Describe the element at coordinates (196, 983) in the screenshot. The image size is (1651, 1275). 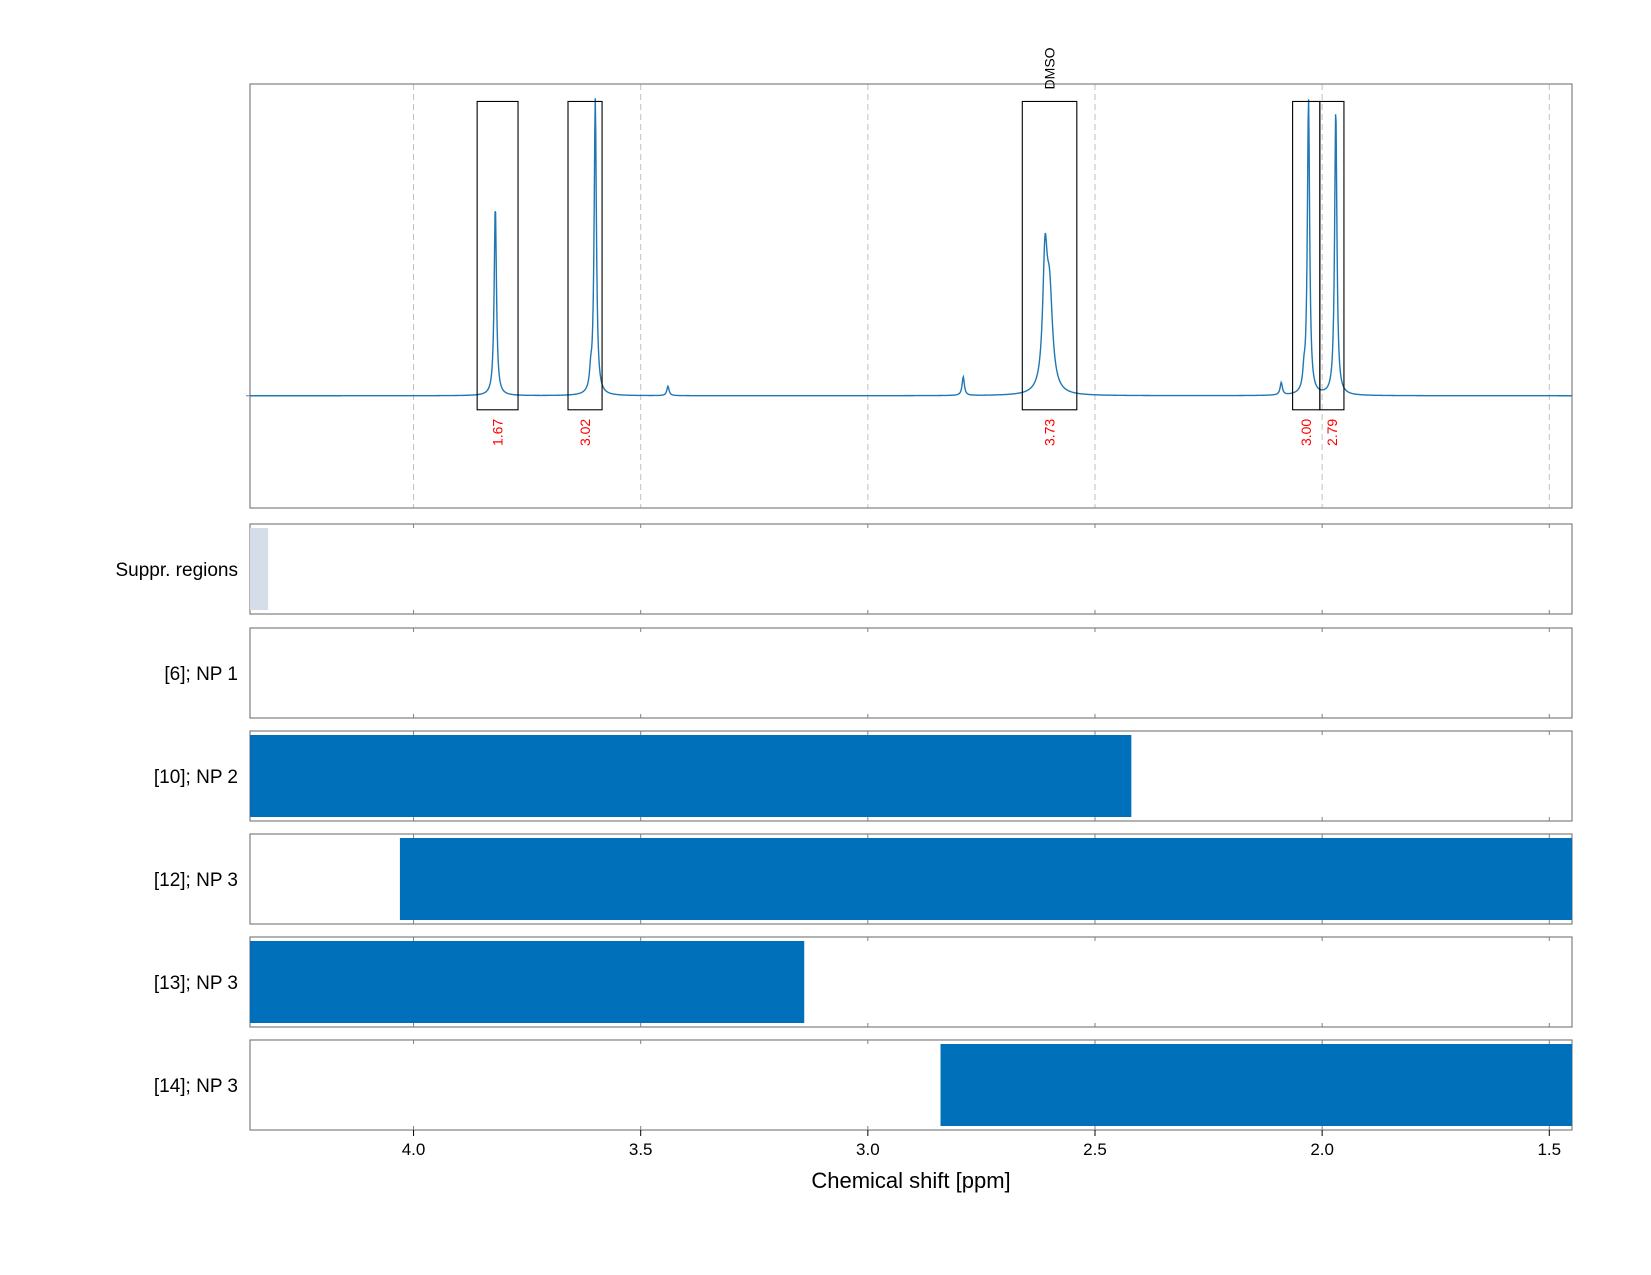
I see `track-label: [13]; NP 3` at that location.